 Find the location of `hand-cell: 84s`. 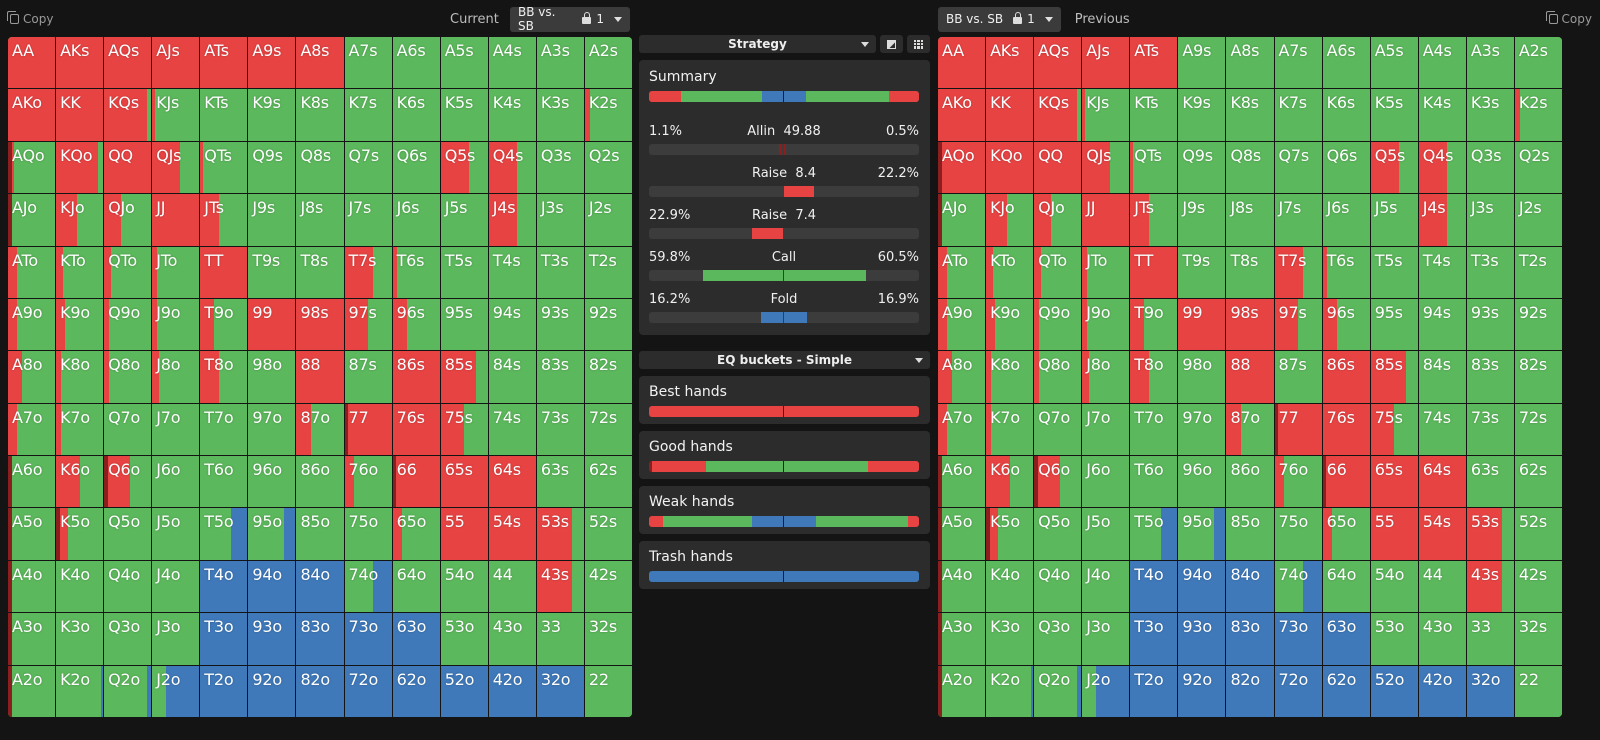

hand-cell: 84s is located at coordinates (1442, 377).